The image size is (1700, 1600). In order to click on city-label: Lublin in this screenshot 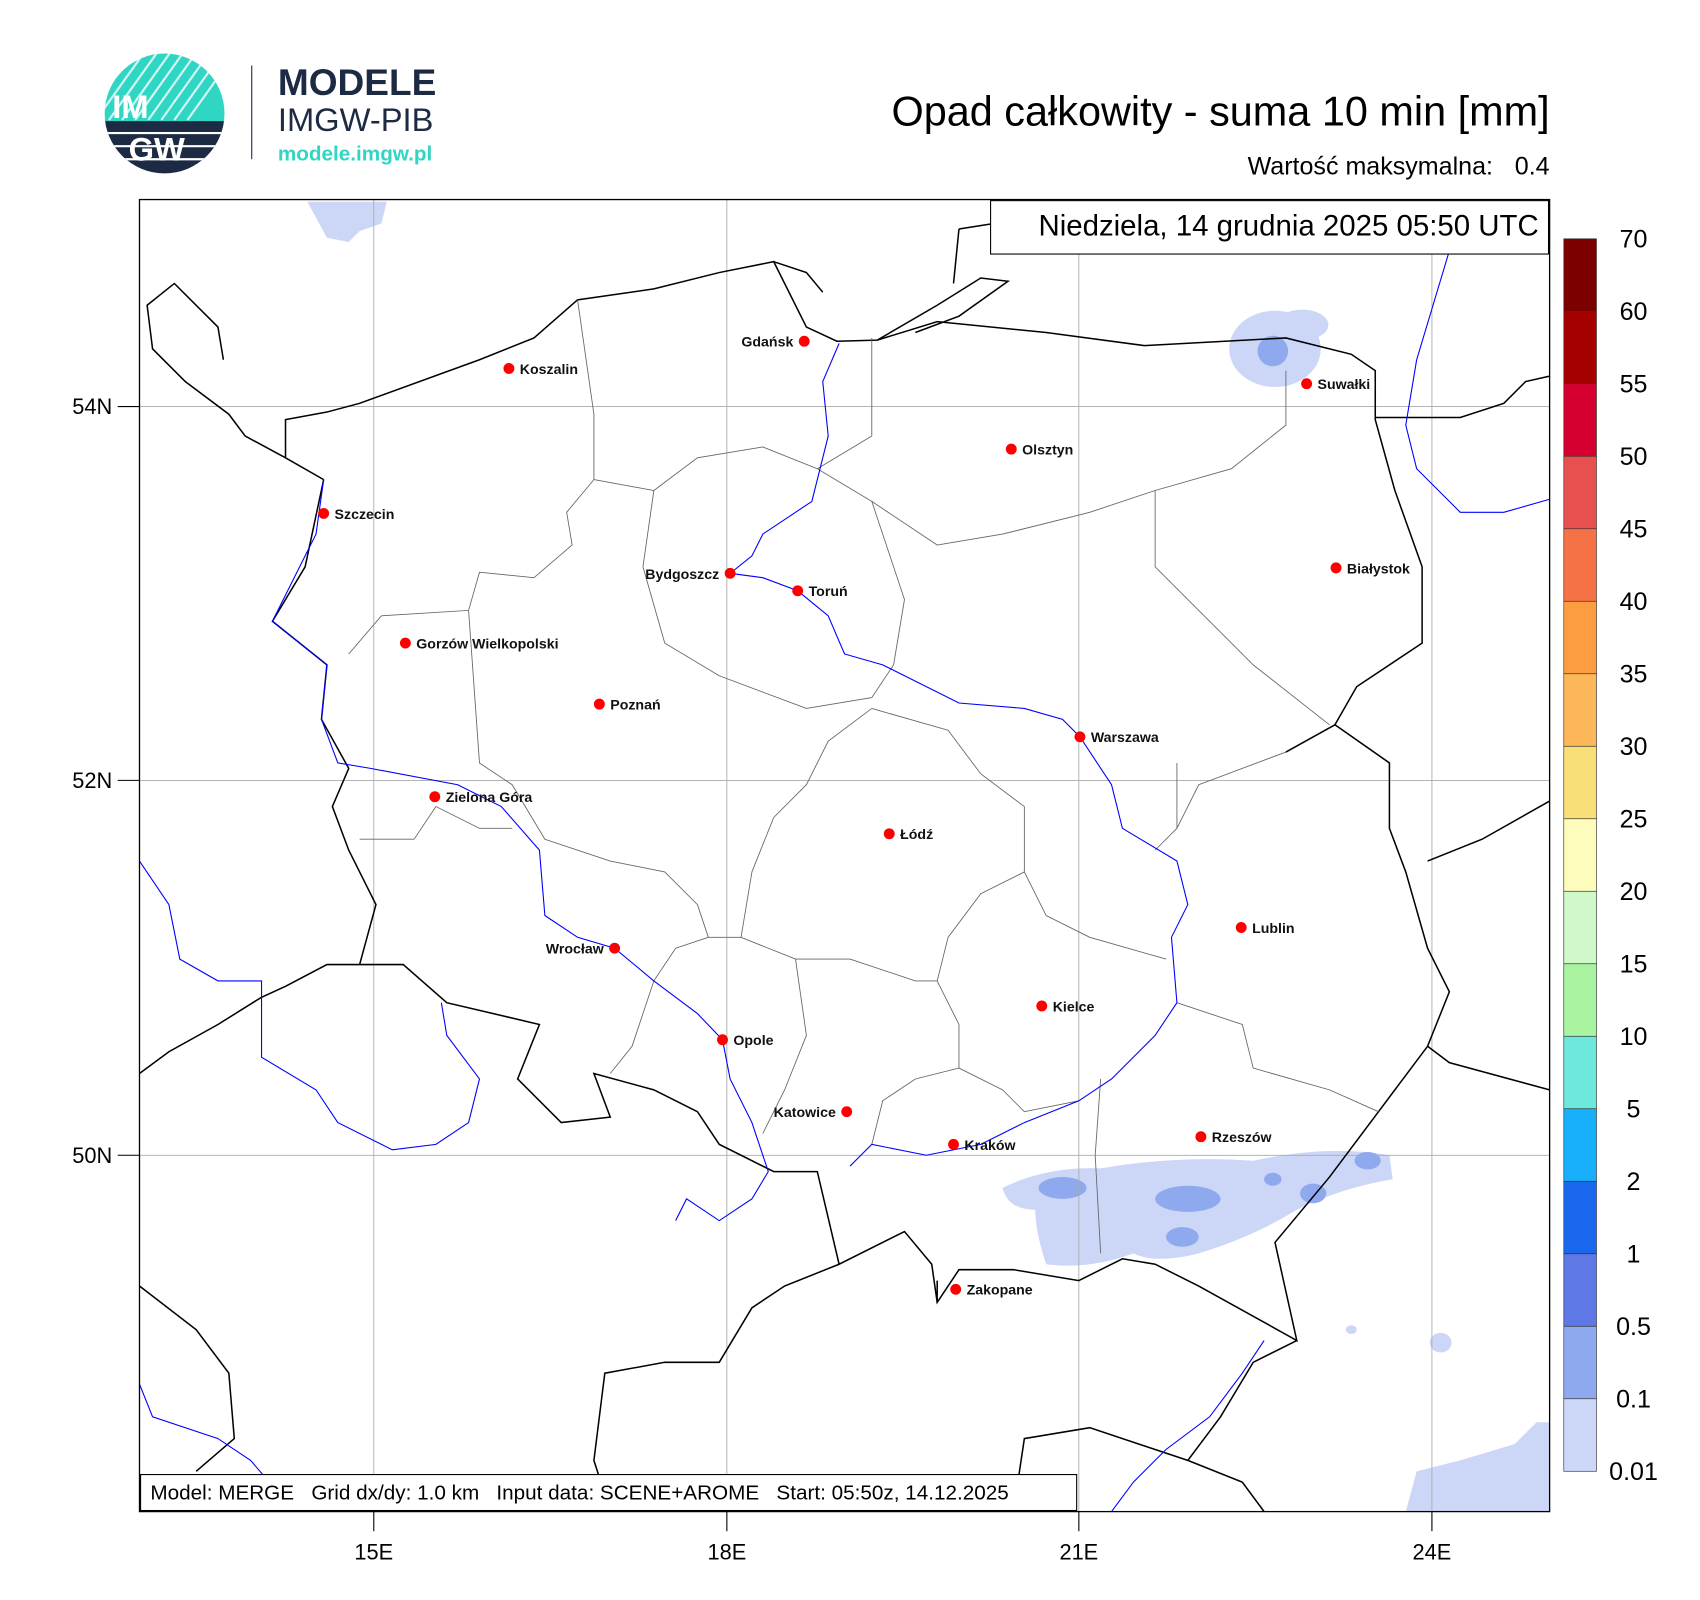, I will do `click(1273, 929)`.